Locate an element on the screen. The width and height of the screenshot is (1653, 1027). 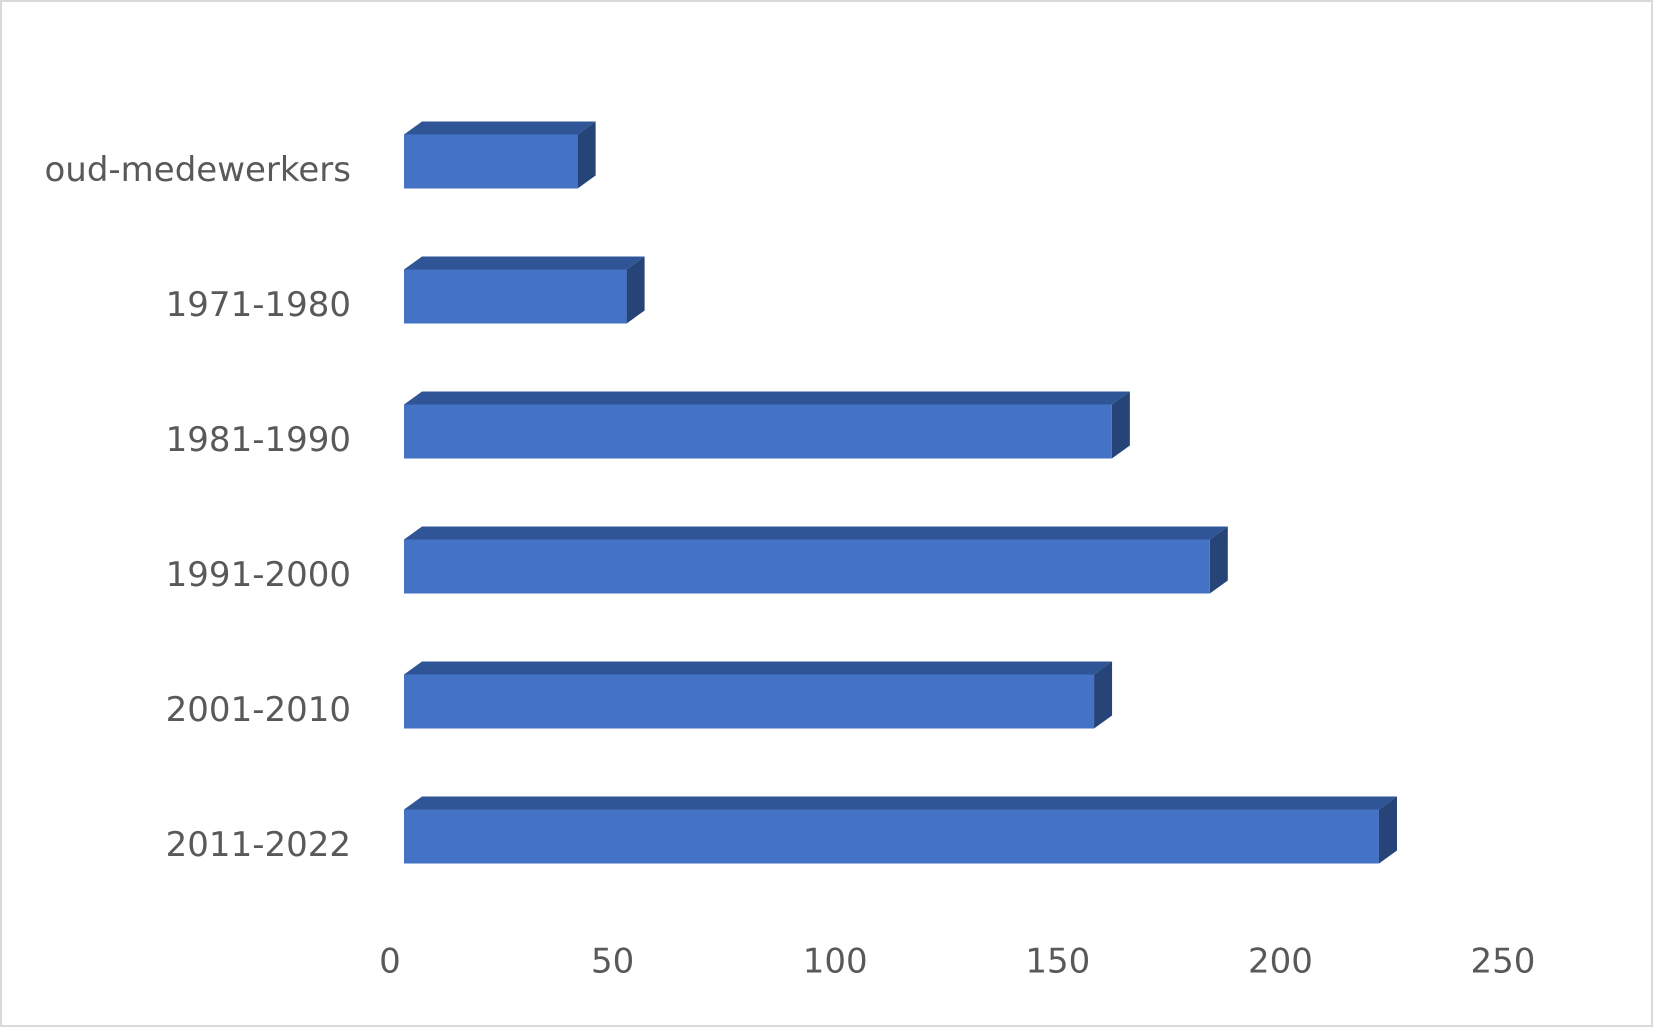
x-tick-label: 0 is located at coordinates (390, 962).